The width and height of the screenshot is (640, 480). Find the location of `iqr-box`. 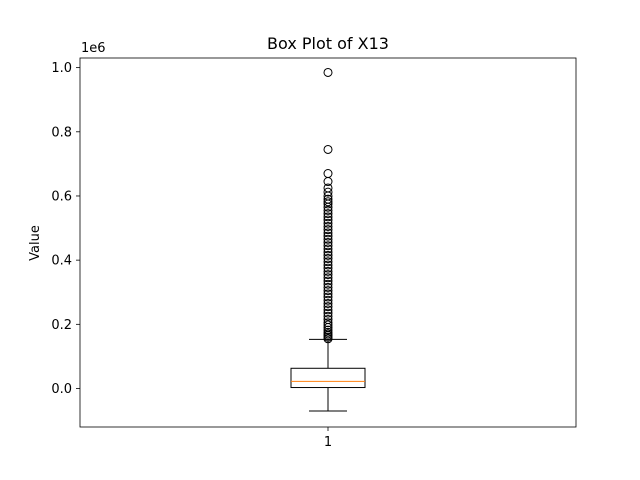

iqr-box is located at coordinates (328, 378).